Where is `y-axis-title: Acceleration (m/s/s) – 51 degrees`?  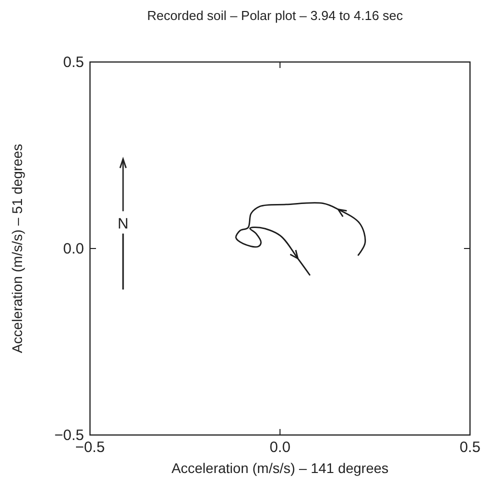 y-axis-title: Acceleration (m/s/s) – 51 degrees is located at coordinates (17, 249).